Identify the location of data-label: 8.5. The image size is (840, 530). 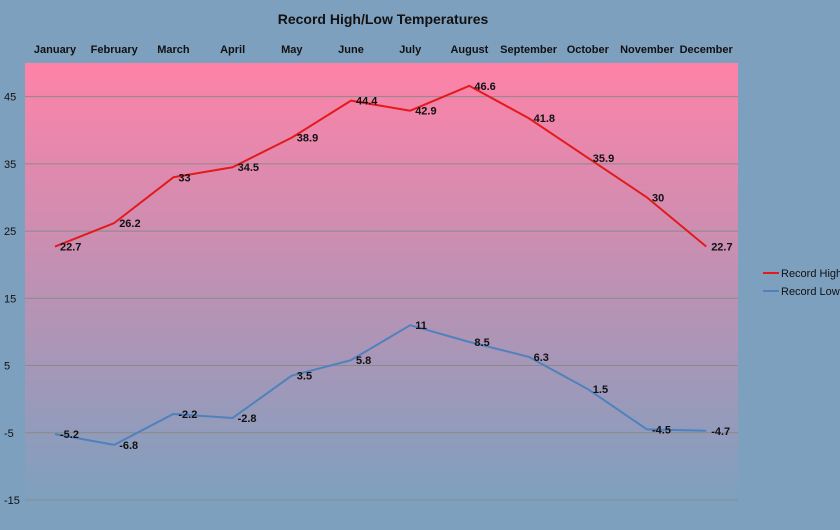
(481, 343).